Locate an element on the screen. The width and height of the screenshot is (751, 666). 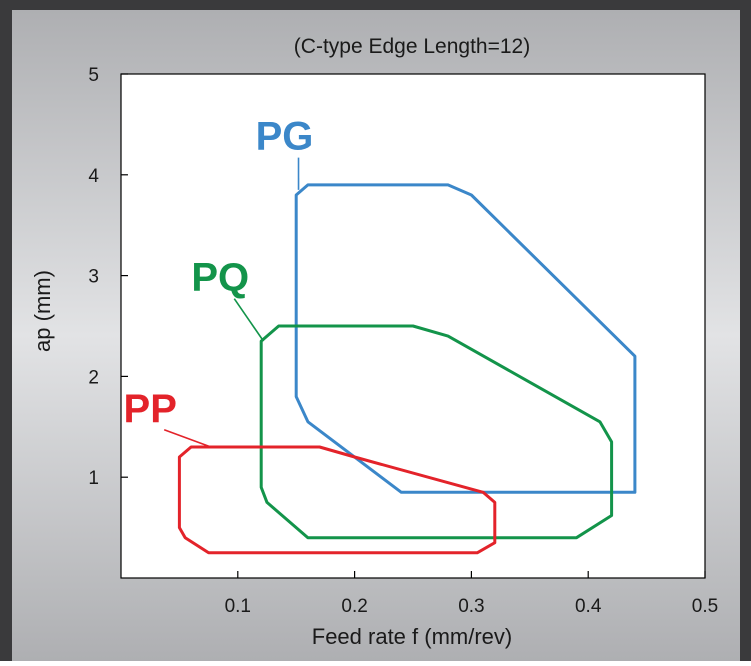
y-axis-label: ap (mm) is located at coordinates (42, 311).